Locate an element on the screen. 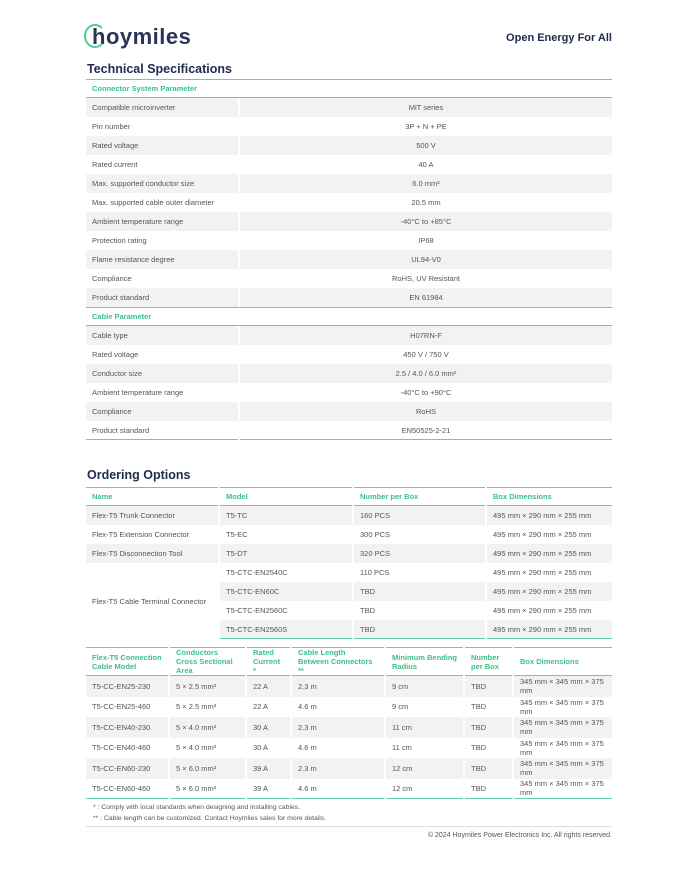 The image size is (700, 869). table-cell: T5-CC-EN40-230 is located at coordinates (127, 727).